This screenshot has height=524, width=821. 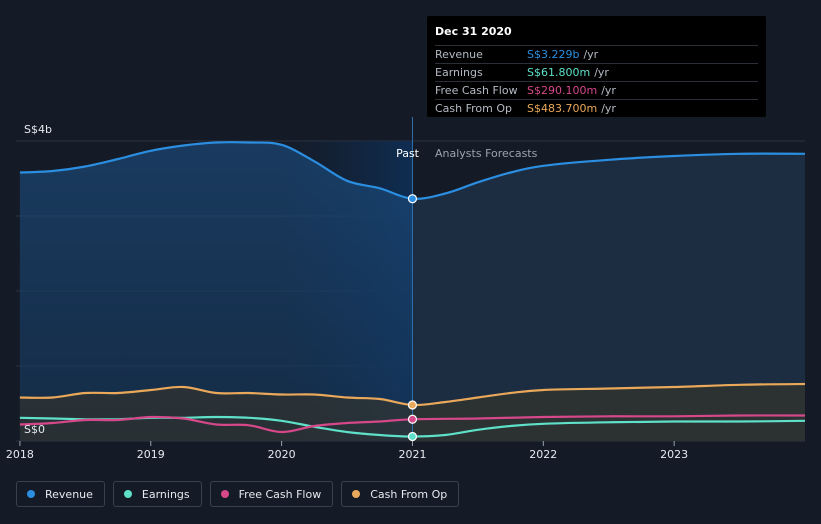 I want to click on x-tick-label-2022: 2022, so click(x=543, y=454).